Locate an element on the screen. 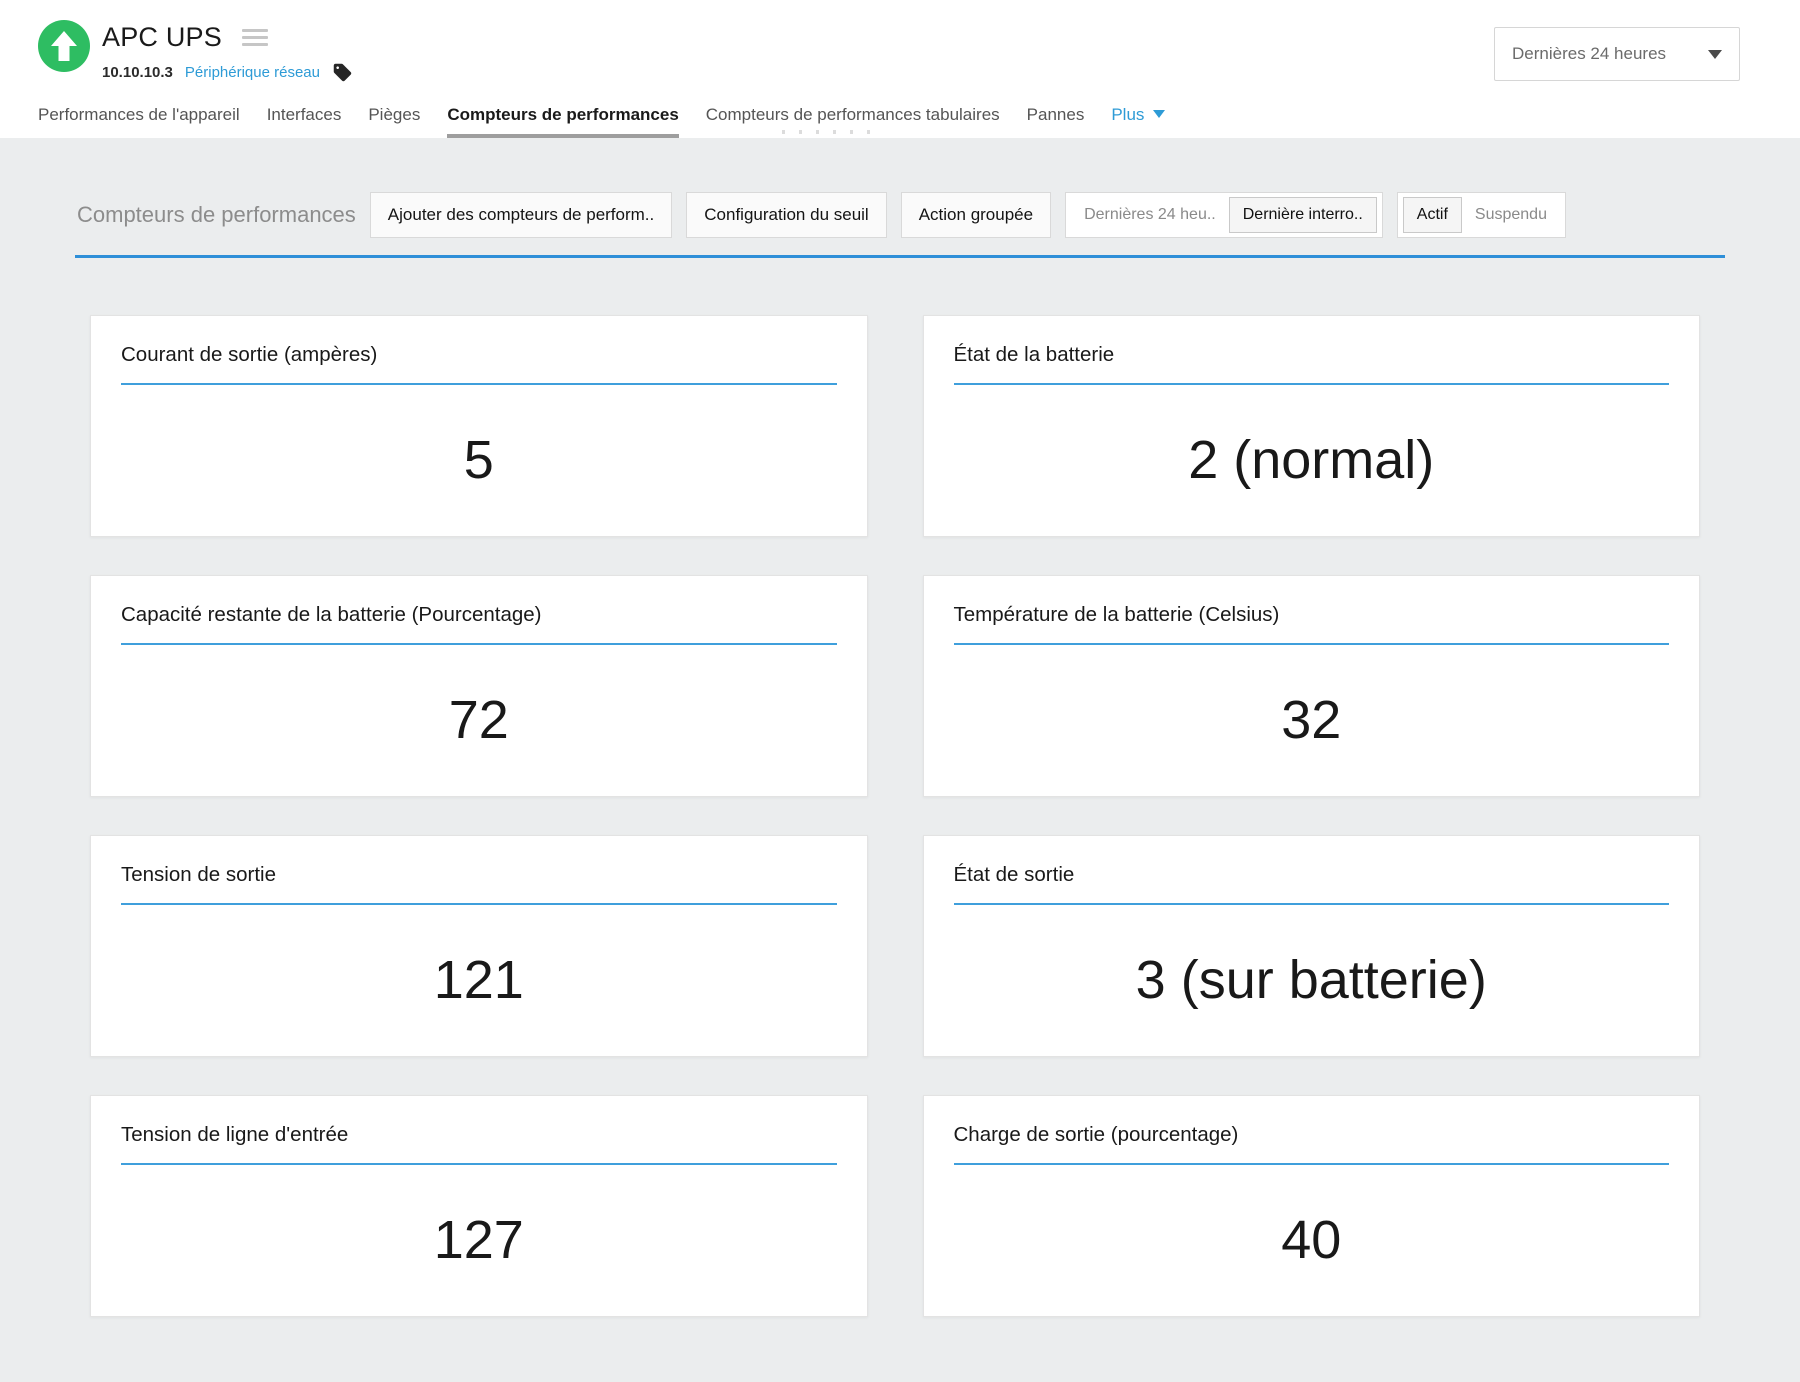 This screenshot has height=1382, width=1800. hamburger-menu-icon is located at coordinates (254, 37).